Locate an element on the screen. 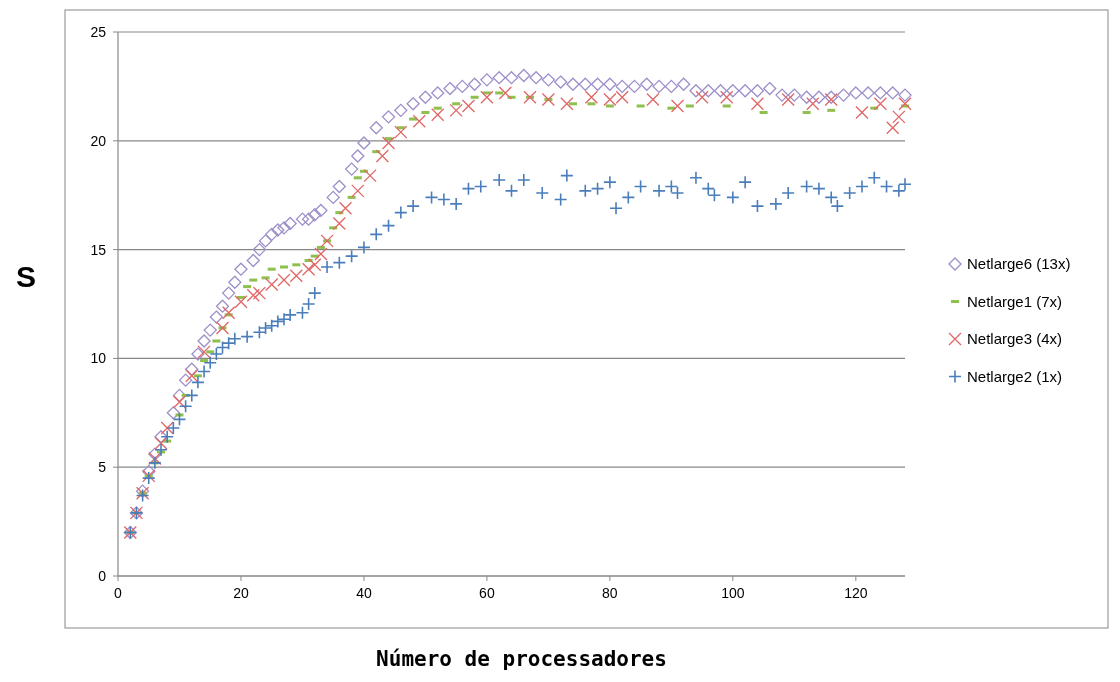 The image size is (1120, 682). y-tick-label: 25 is located at coordinates (98, 31).